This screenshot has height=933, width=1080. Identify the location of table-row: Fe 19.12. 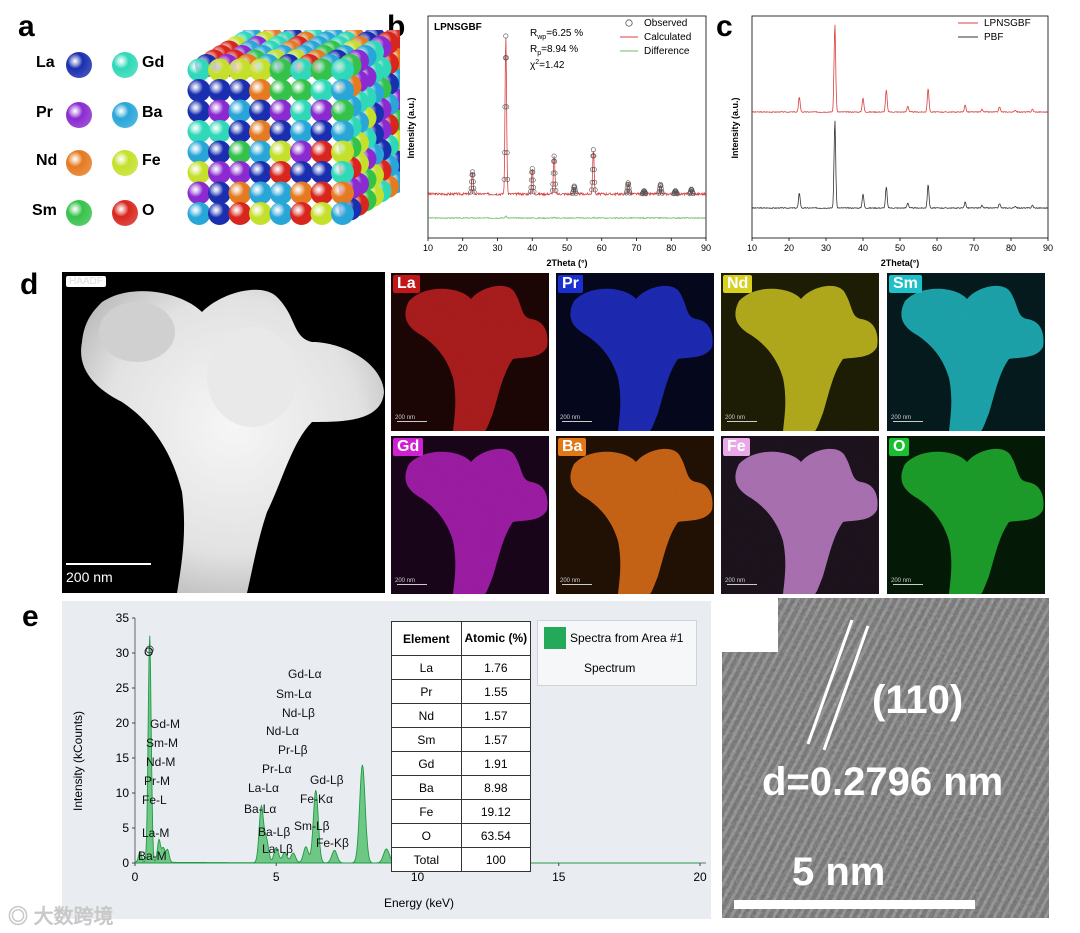
(461, 811).